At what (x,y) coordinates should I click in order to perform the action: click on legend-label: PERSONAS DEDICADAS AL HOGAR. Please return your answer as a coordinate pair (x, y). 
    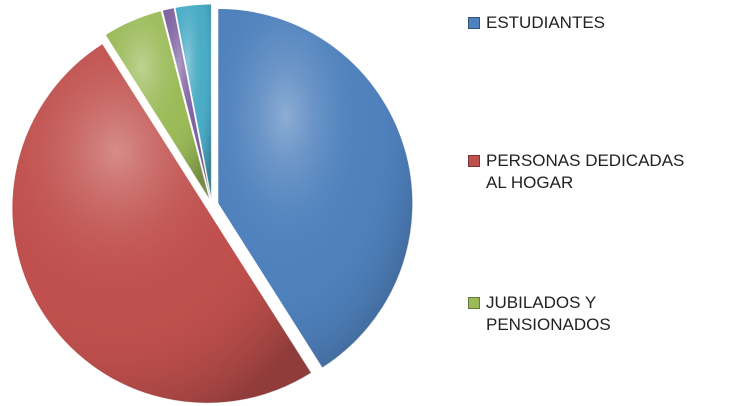
    Looking at the image, I should click on (585, 171).